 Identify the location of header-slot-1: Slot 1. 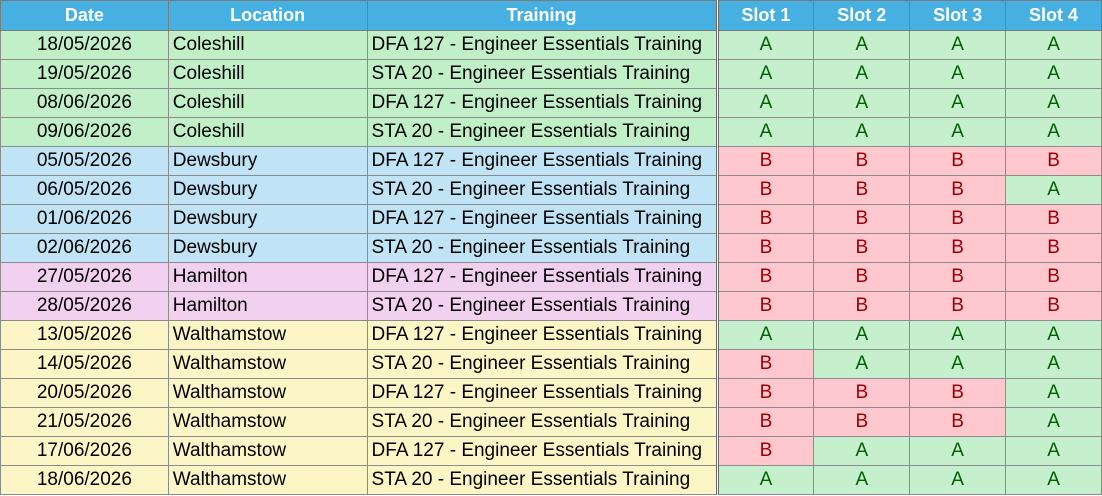
(765, 15).